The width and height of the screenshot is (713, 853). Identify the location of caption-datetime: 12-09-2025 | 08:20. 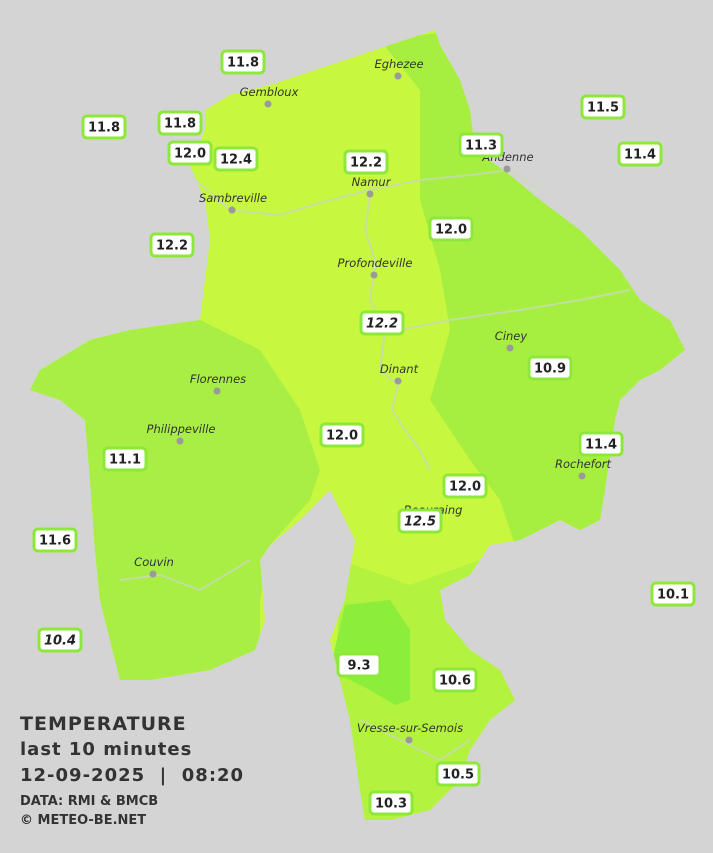
(132, 775).